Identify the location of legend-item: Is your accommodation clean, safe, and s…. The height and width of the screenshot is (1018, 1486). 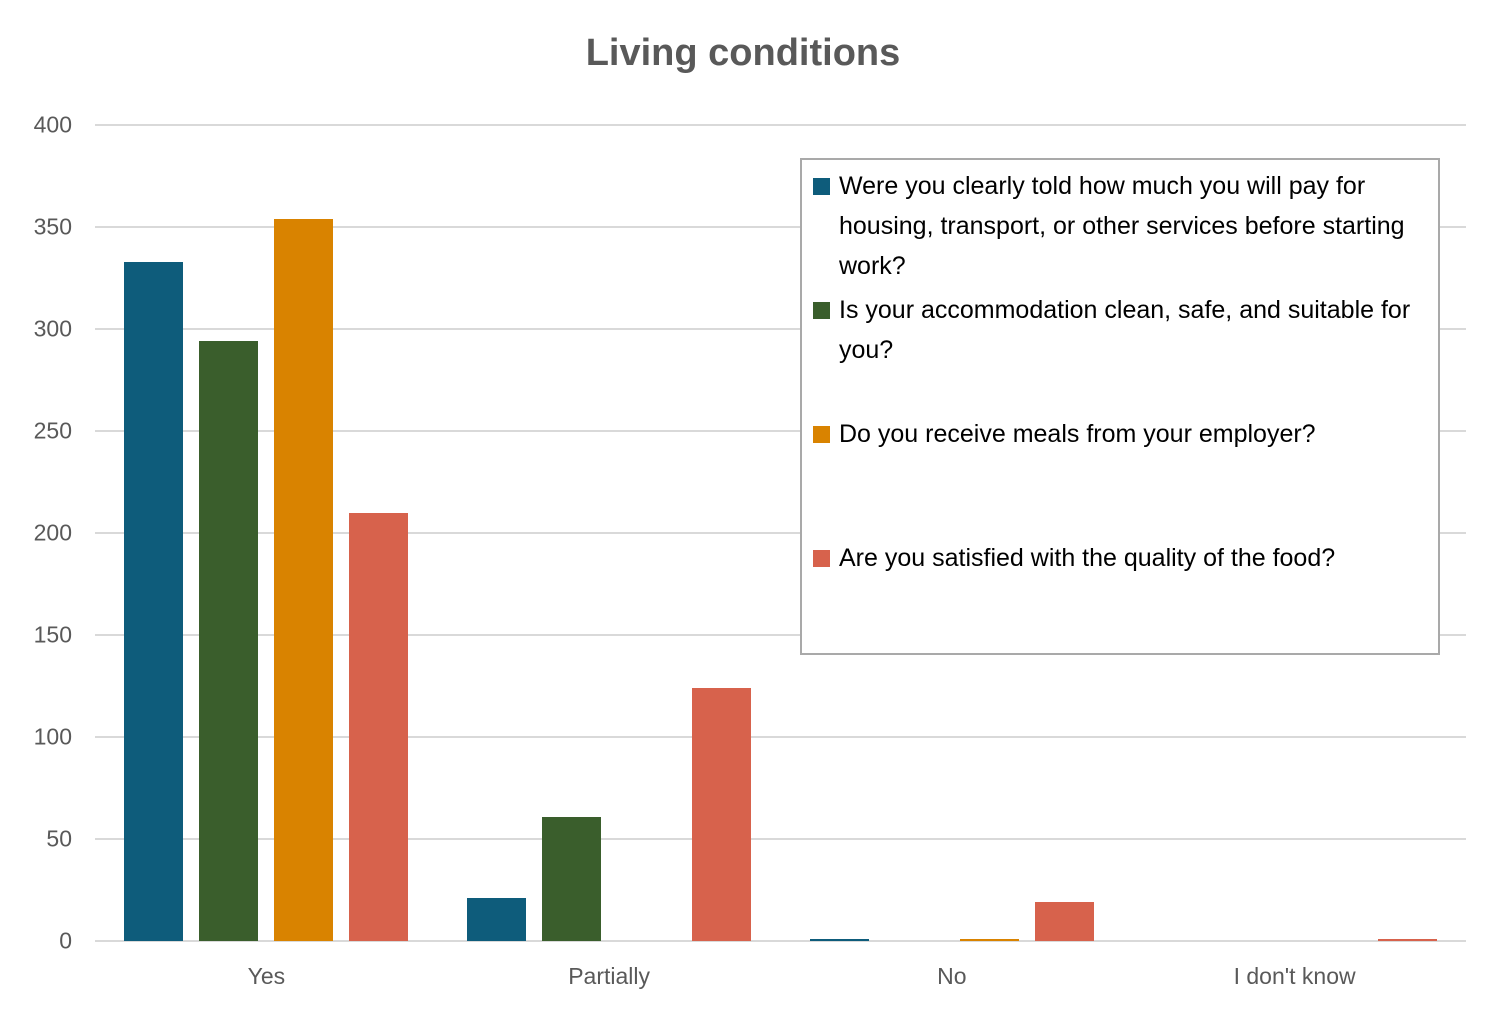
(1121, 330).